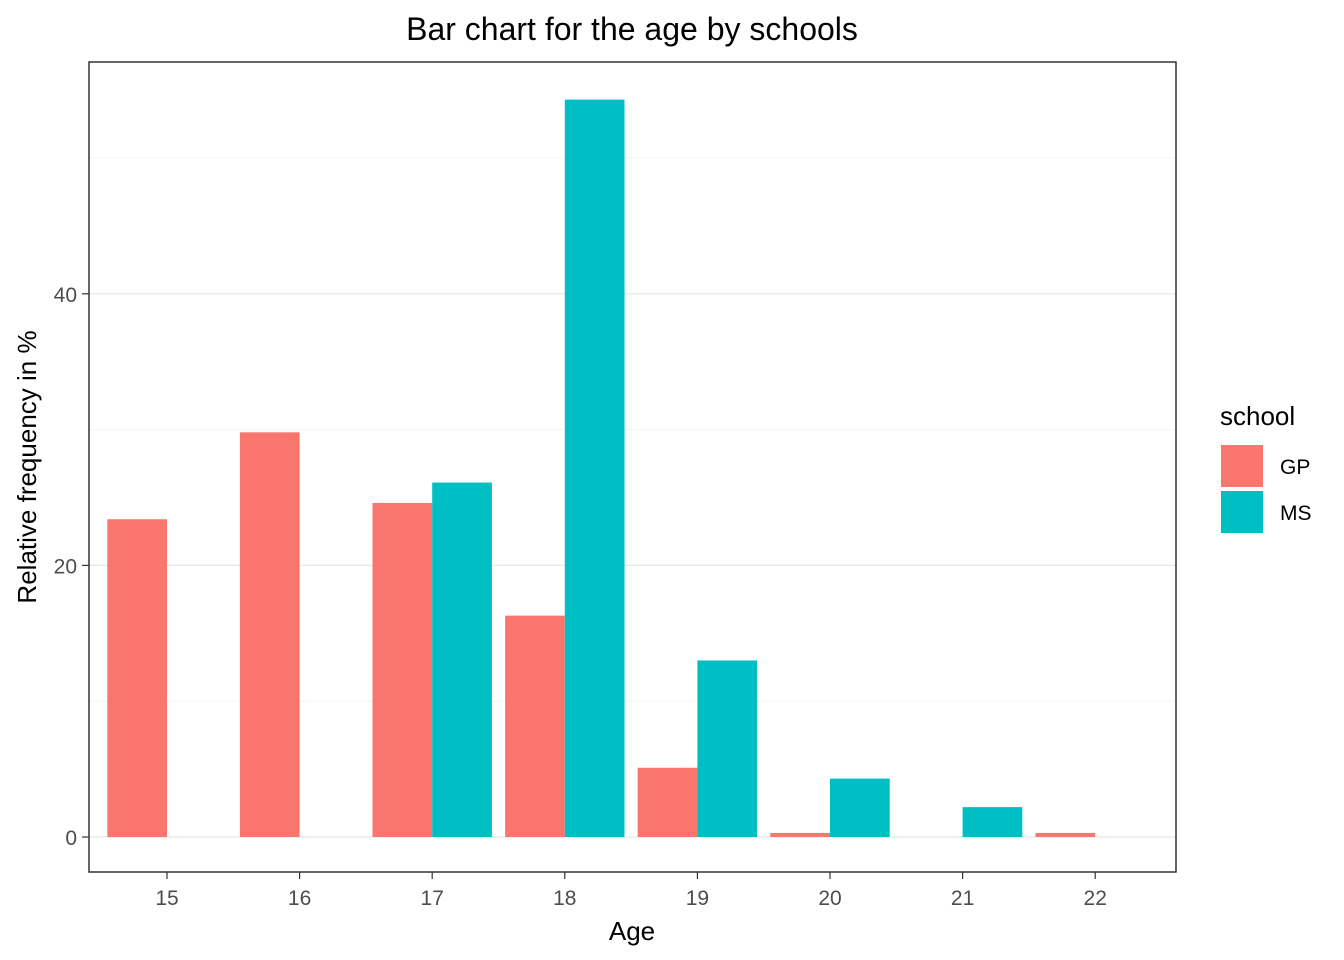  What do you see at coordinates (1257, 416) in the screenshot?
I see `legend-title: school` at bounding box center [1257, 416].